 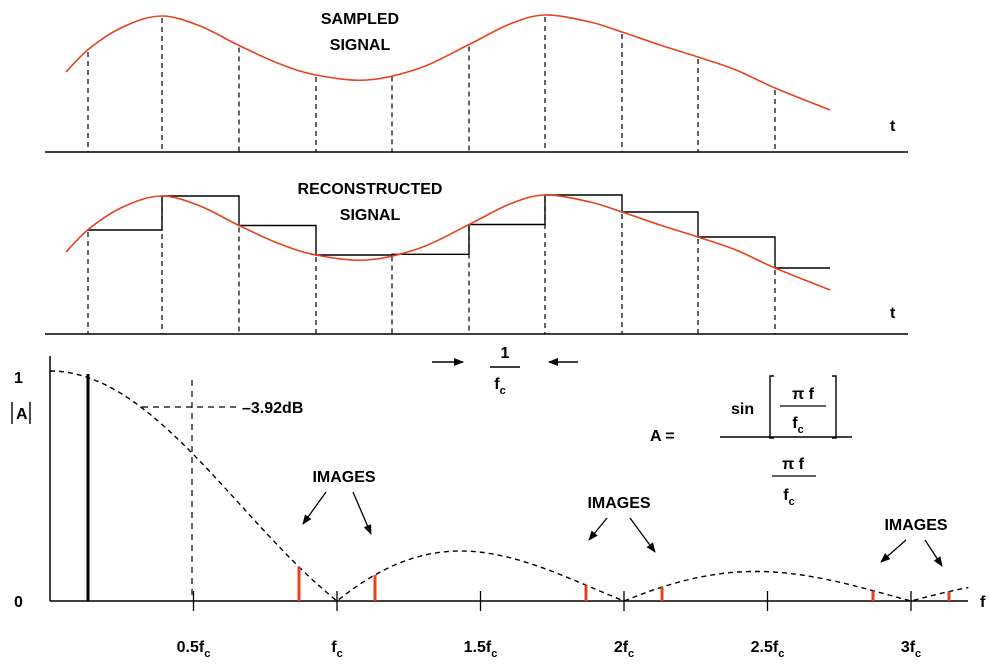 I want to click on sampled-signal-curve, so click(x=448, y=62).